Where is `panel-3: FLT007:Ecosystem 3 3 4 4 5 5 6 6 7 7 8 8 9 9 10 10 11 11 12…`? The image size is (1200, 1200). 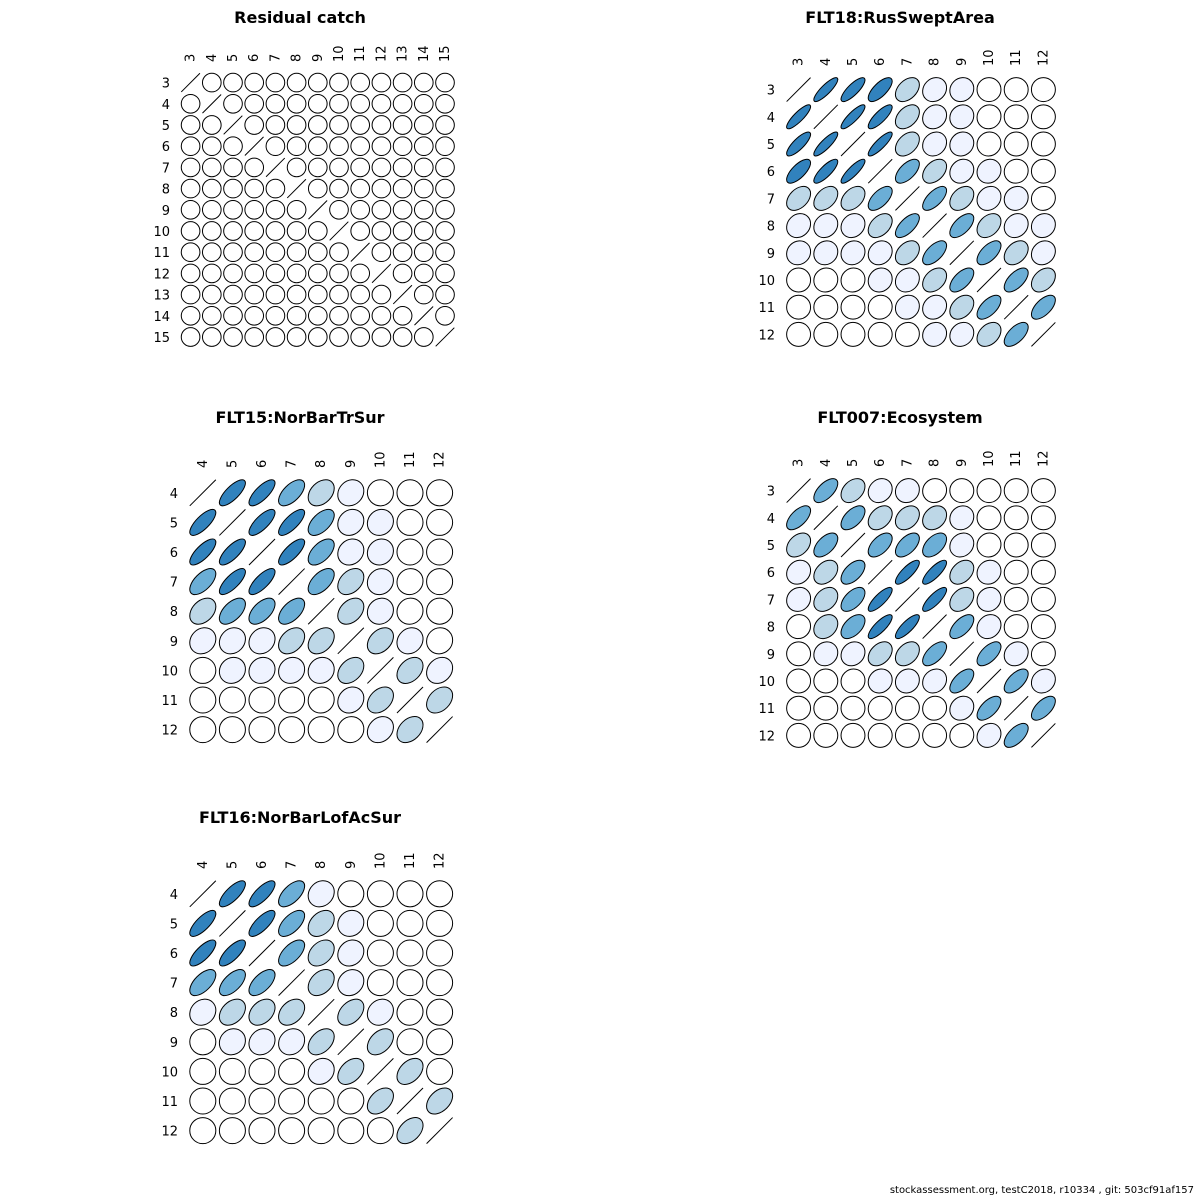 panel-3: FLT007:Ecosystem 3 3 4 4 5 5 6 6 7 7 8 8 9 9 10 10 11 11 12… is located at coordinates (907, 578).